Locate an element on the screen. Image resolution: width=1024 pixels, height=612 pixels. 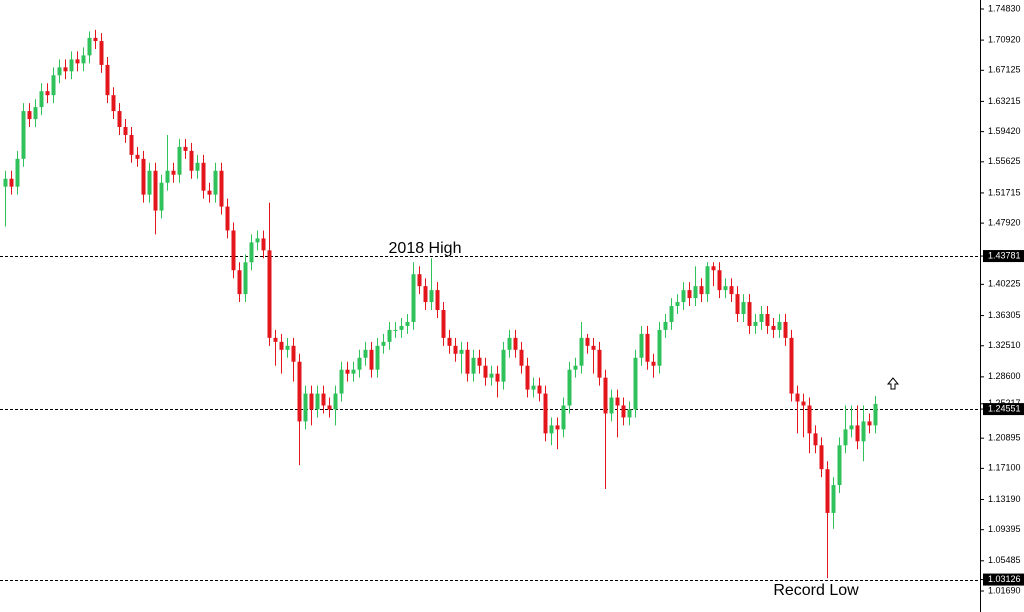
y-tick-label: 1.59420 is located at coordinates (1004, 131).